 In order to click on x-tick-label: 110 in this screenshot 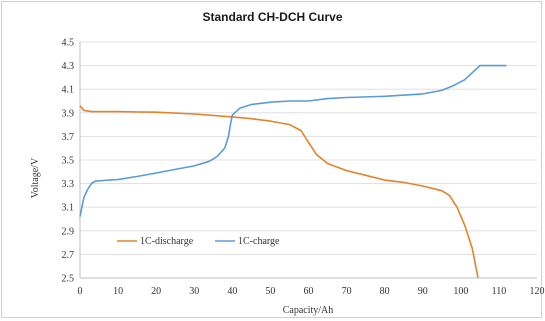, I will do `click(499, 291)`.